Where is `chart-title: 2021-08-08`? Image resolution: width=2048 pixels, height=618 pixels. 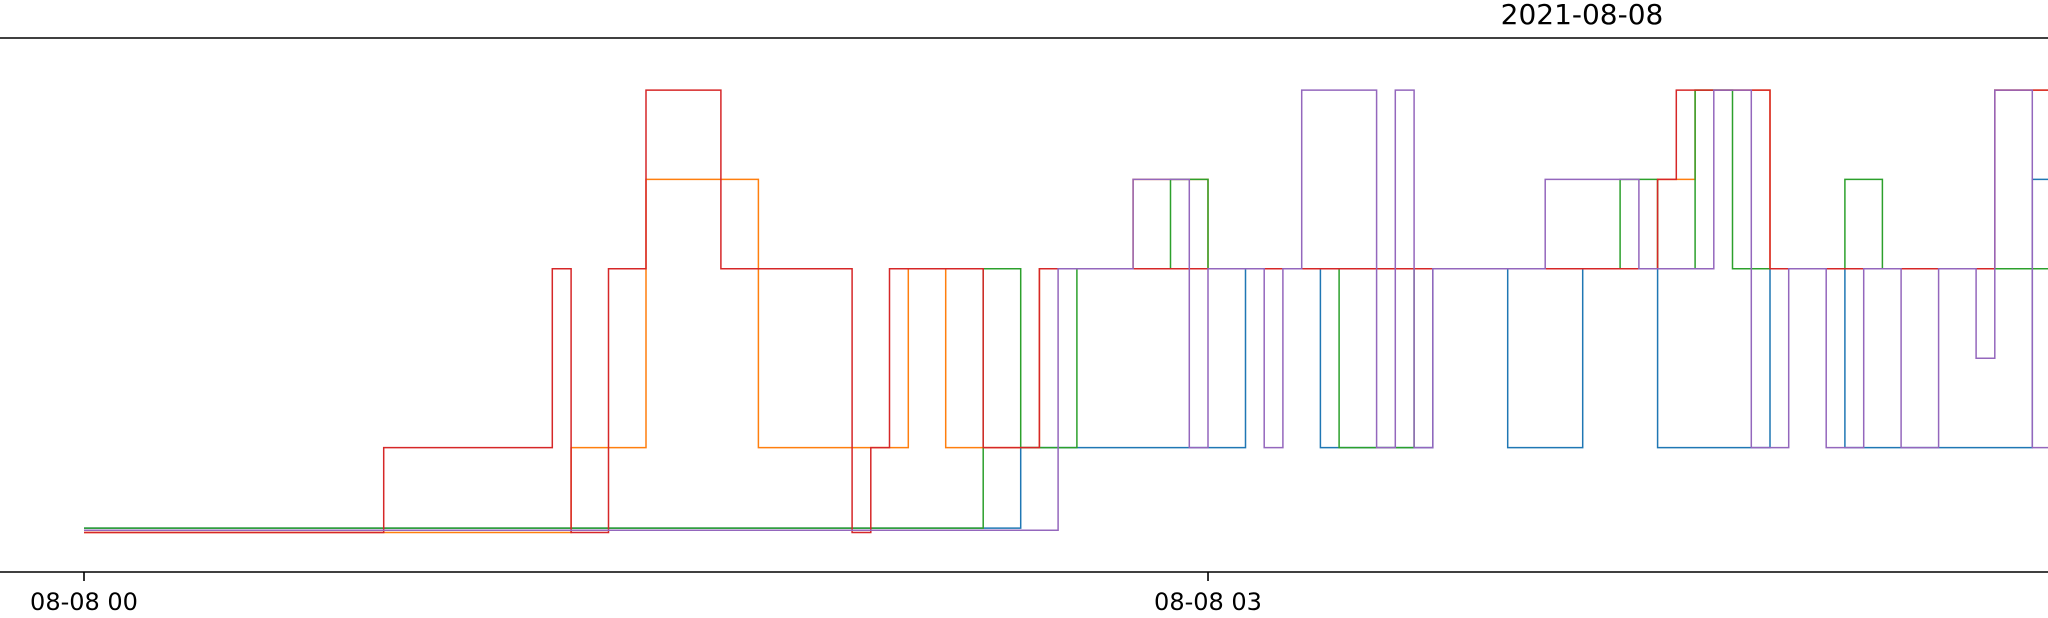
chart-title: 2021-08-08 is located at coordinates (1582, 15).